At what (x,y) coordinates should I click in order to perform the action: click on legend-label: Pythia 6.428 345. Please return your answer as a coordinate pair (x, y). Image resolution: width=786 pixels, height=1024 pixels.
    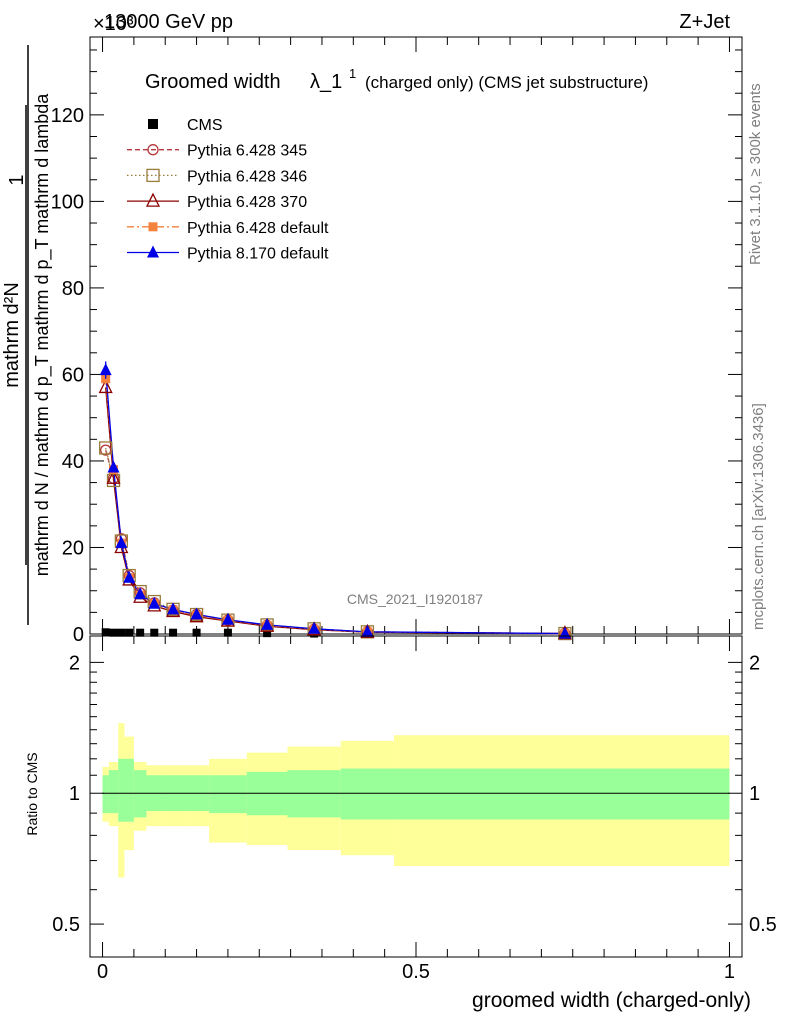
    Looking at the image, I should click on (247, 151).